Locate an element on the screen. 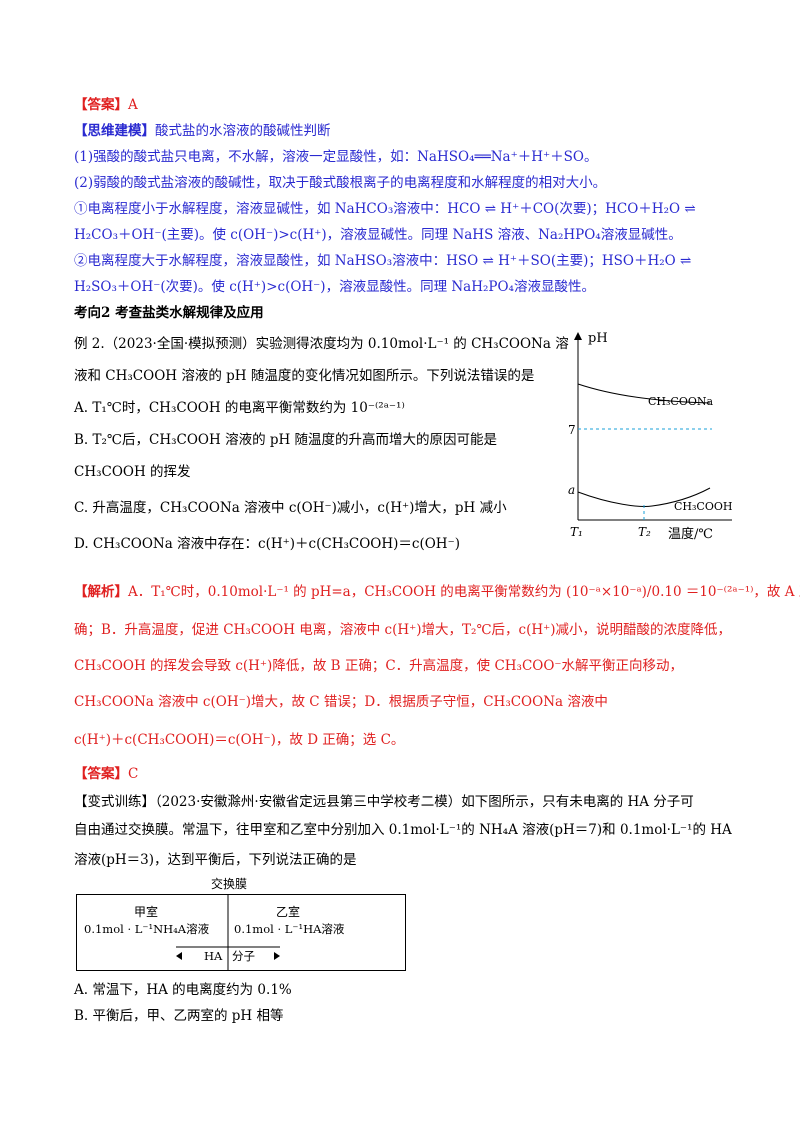 Image resolution: width=800 pixels, height=1132 pixels. option-b-line-2: CH₃COOH 的挥发 is located at coordinates (132, 472).